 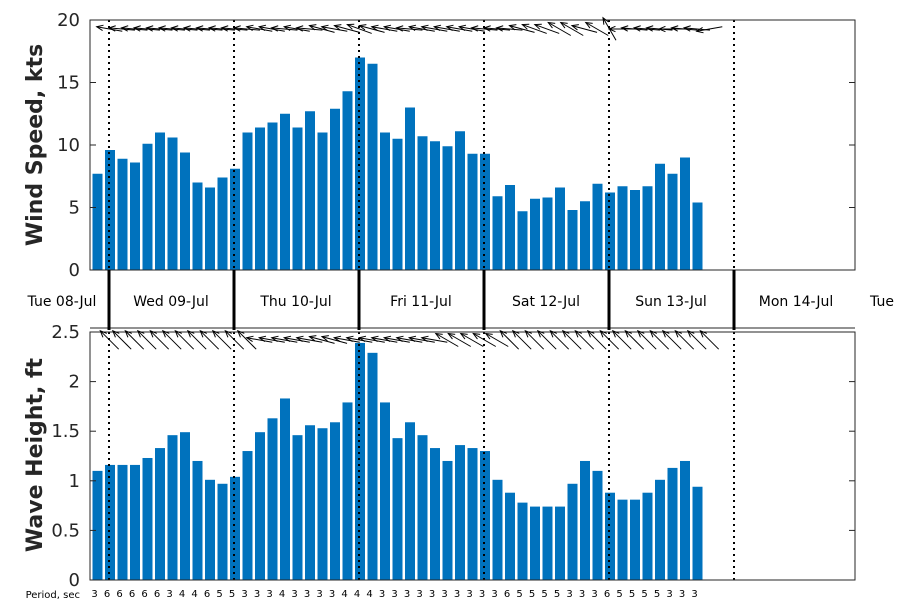 I want to click on y-tick-label: 15, so click(x=68, y=83).